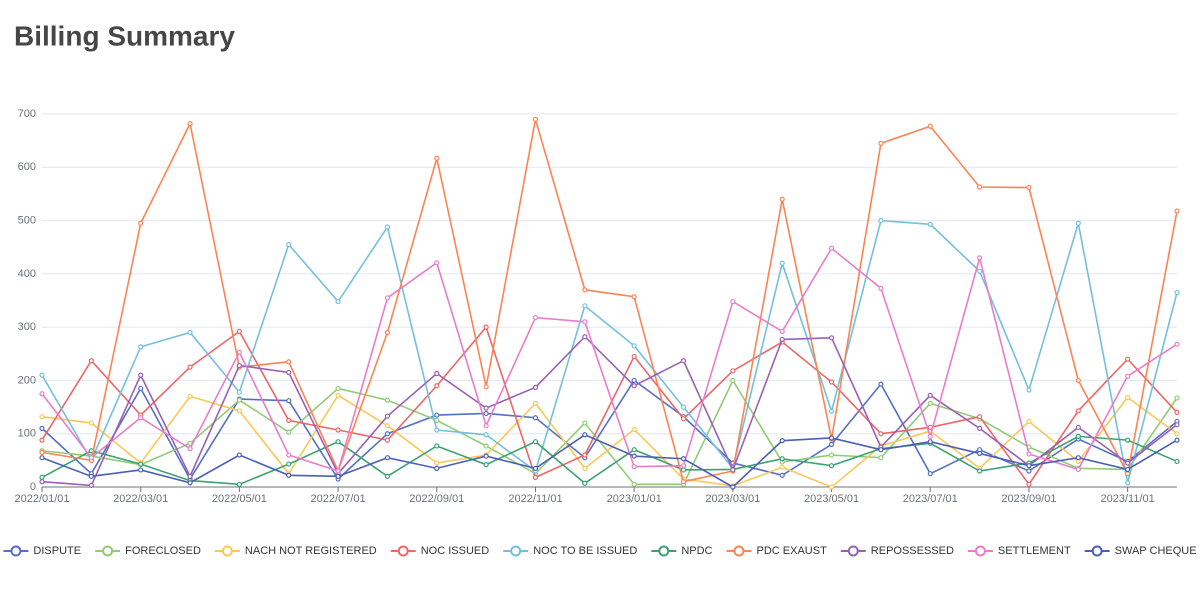 Image resolution: width=1200 pixels, height=600 pixels. I want to click on legend-item: PDC EXAUST, so click(776, 551).